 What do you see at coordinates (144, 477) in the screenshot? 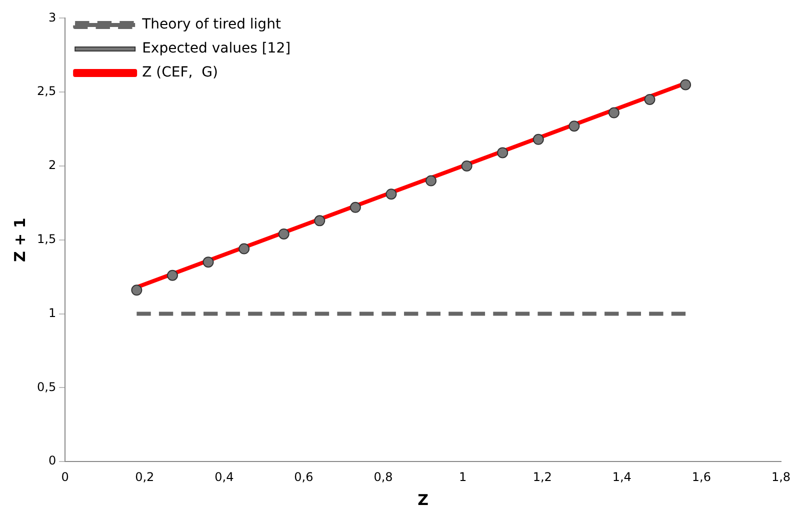
I see `x-tick-label: 0,2` at bounding box center [144, 477].